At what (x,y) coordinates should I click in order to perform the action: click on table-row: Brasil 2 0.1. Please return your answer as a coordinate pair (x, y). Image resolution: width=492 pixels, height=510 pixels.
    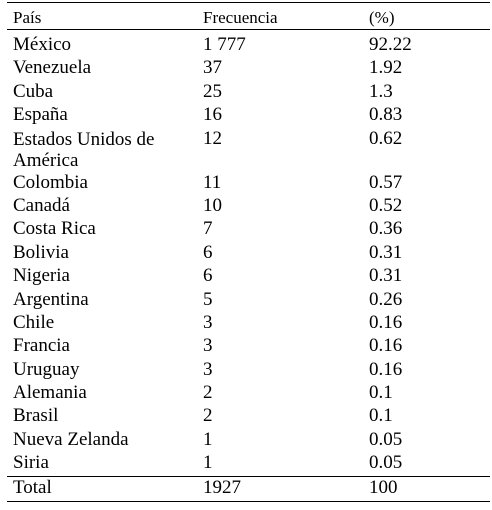
    Looking at the image, I should click on (248, 416).